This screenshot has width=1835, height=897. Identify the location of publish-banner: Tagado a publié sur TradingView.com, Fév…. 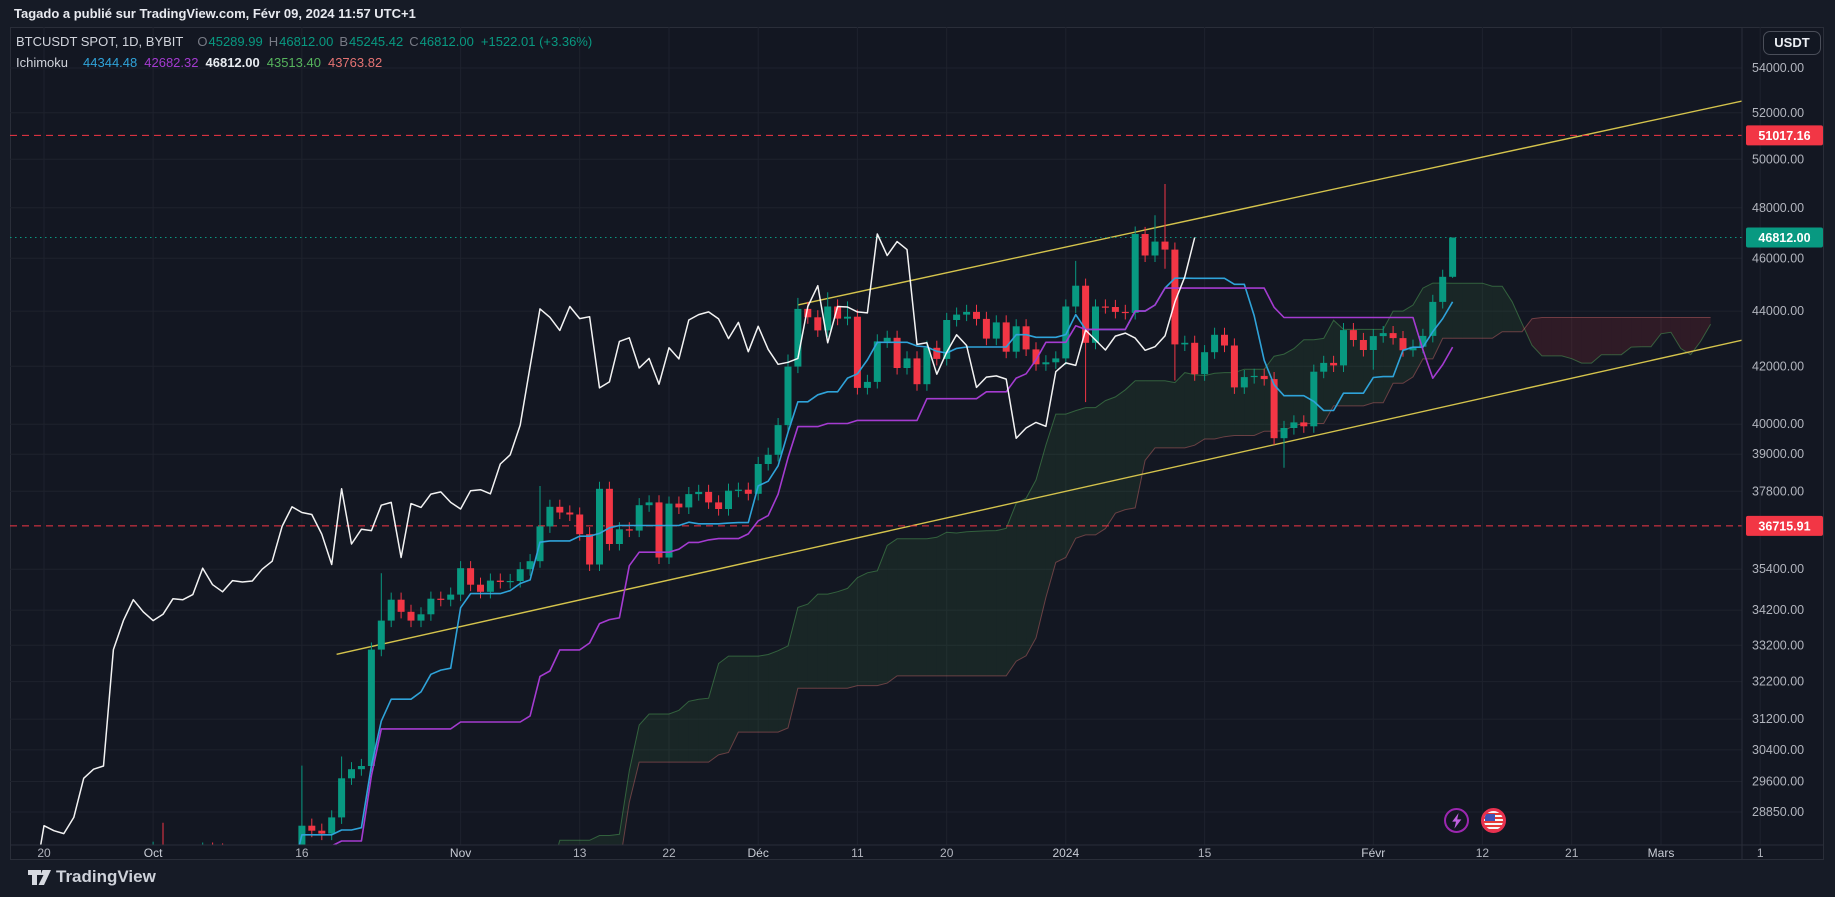
(215, 14).